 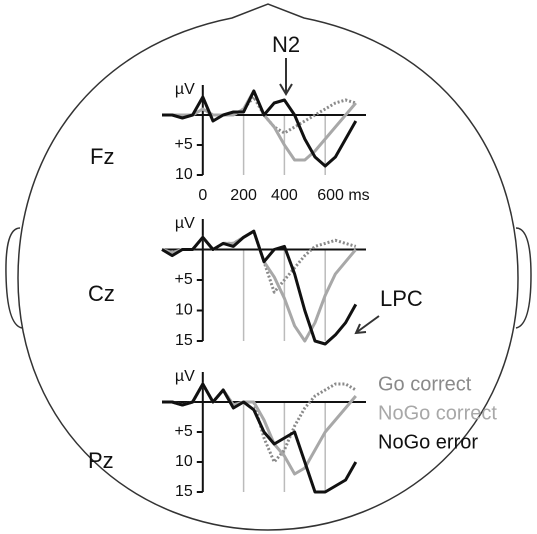 What do you see at coordinates (425, 384) in the screenshot?
I see `legend-entry: Go correct` at bounding box center [425, 384].